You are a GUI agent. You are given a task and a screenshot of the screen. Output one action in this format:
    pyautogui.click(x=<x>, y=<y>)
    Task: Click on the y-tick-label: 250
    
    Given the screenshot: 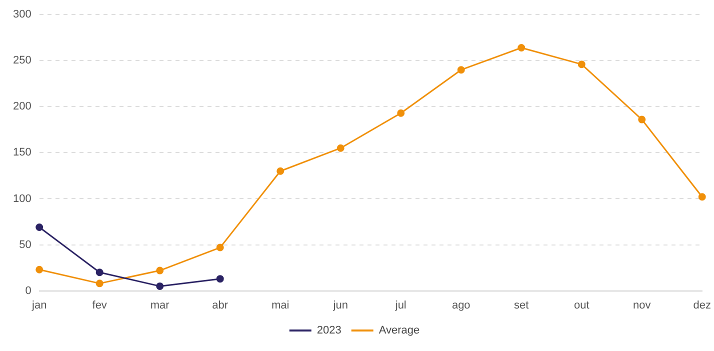 What is the action you would take?
    pyautogui.click(x=22, y=60)
    